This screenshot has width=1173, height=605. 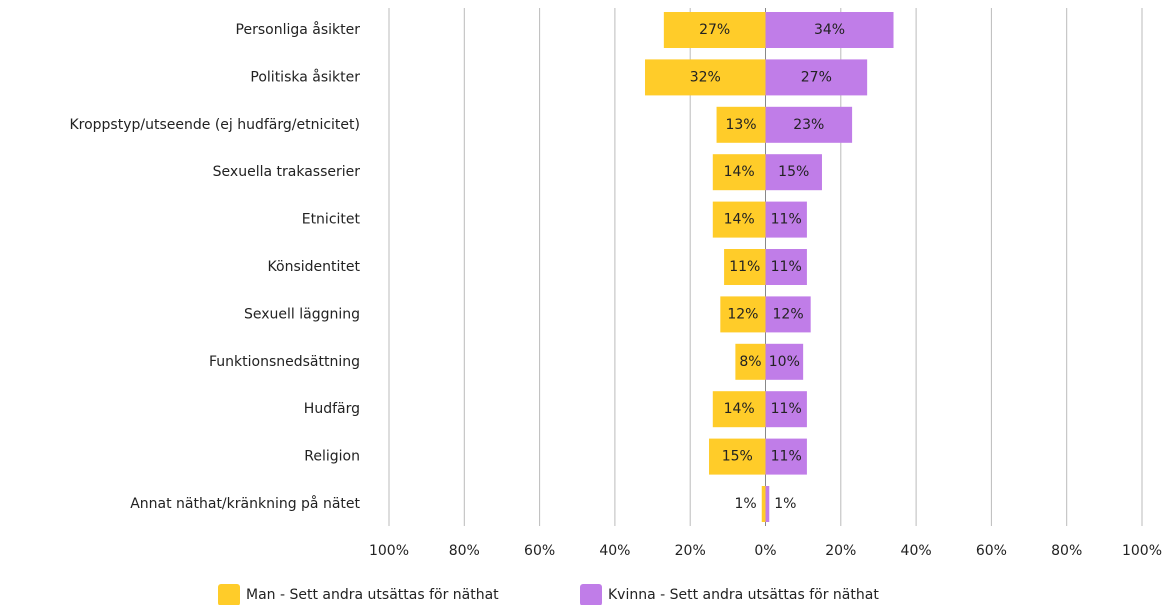 I want to click on value-label: 34%, so click(x=829, y=30).